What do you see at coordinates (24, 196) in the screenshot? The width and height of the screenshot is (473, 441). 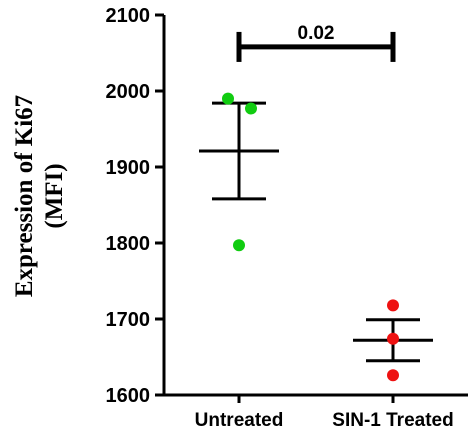 I see `y-axis-title-line1: Expression of Ki67` at bounding box center [24, 196].